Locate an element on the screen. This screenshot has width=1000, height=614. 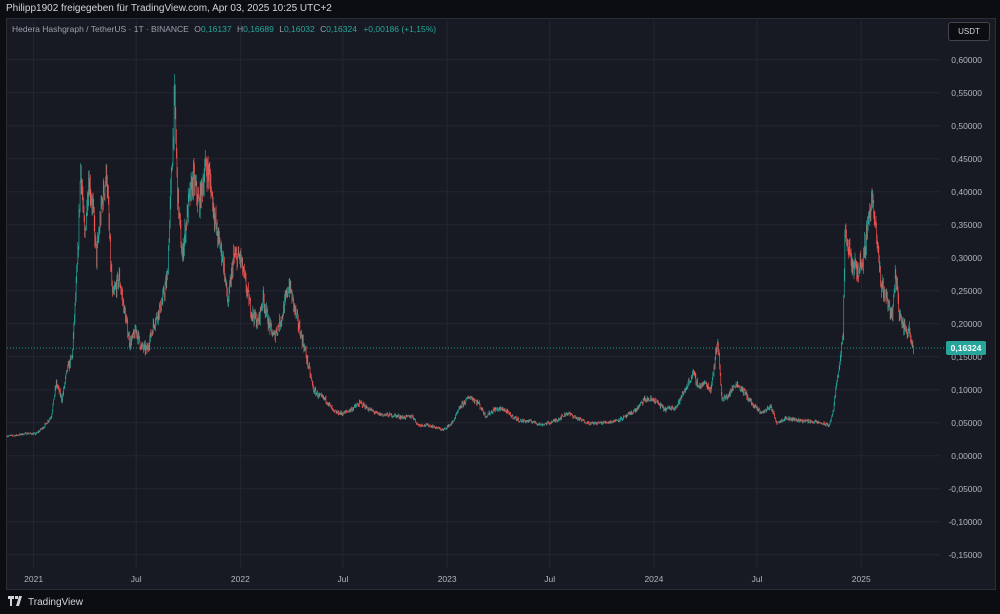
time-axis: 2021 Jul 2022 Jul 2023 Jul 2024 Jul 2025 is located at coordinates (447, 579).